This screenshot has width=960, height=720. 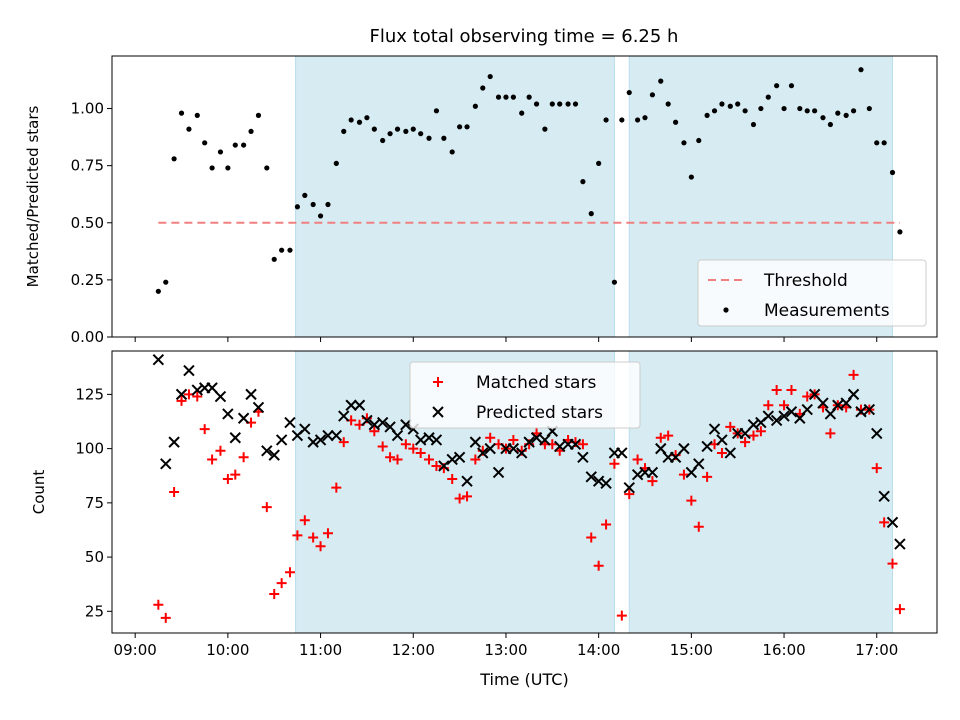 I want to click on legend-label: Matched stars, so click(x=536, y=383).